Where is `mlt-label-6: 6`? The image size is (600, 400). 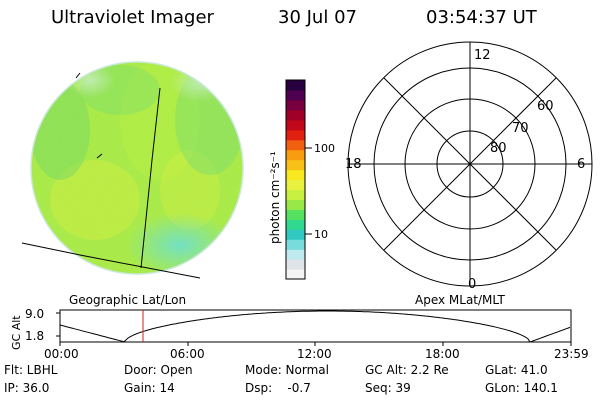
mlt-label-6: 6 is located at coordinates (581, 164).